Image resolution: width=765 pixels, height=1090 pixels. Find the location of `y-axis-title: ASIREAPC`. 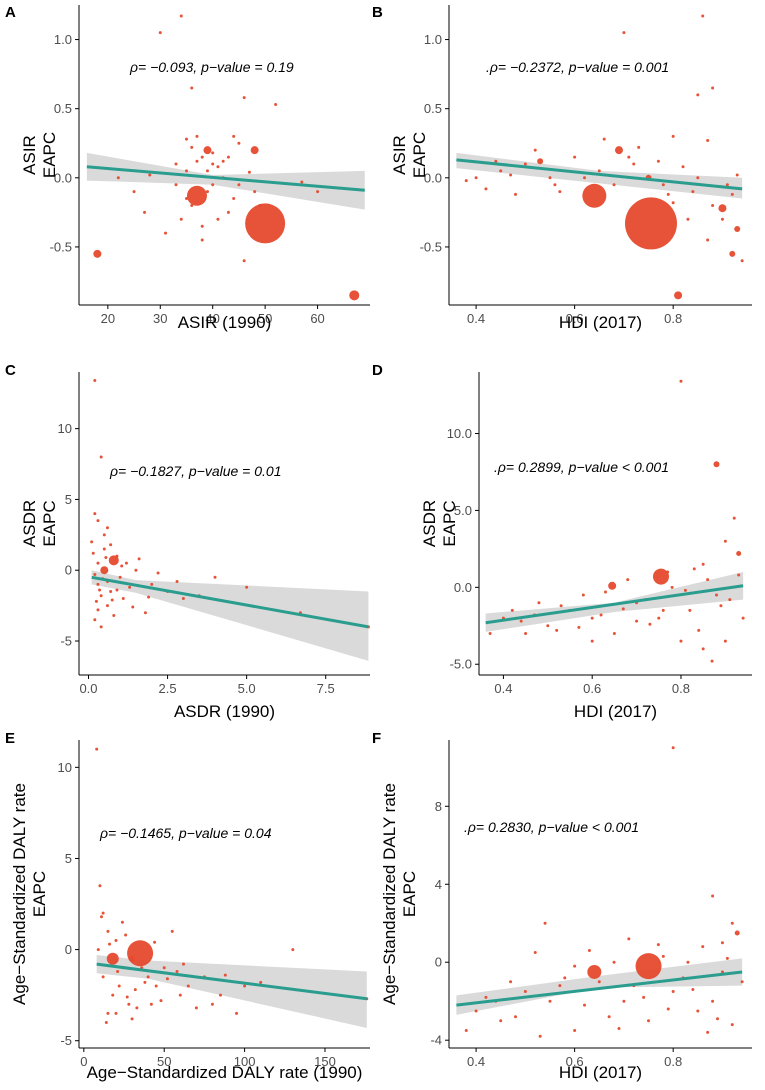

y-axis-title: ASIREAPC is located at coordinates (409, 155).